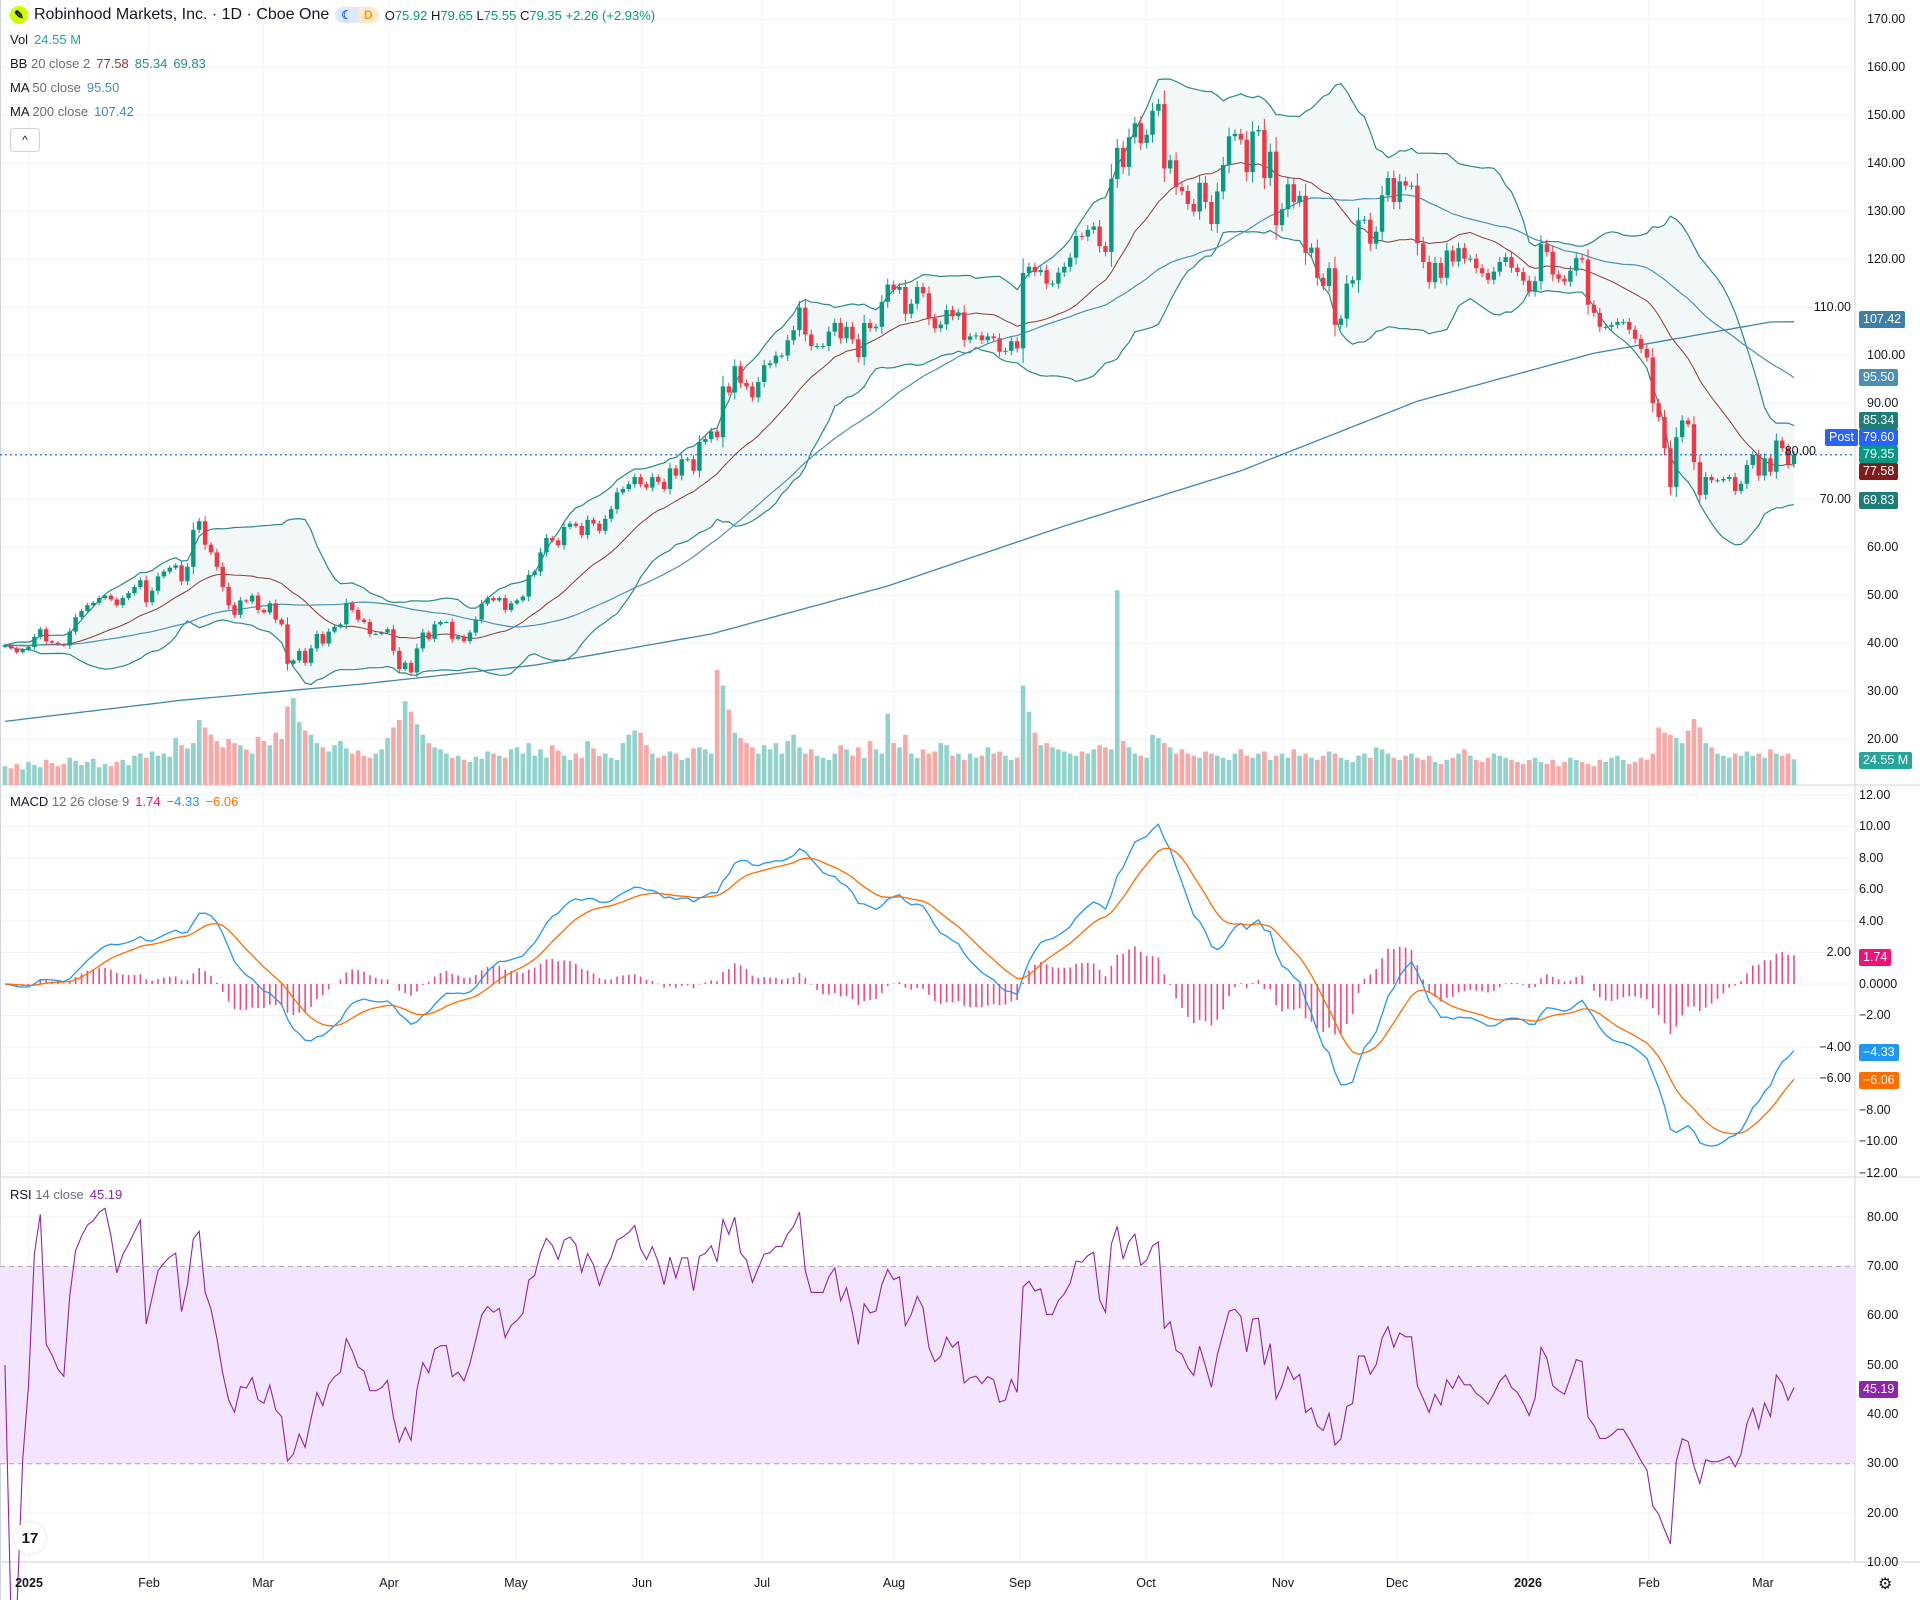 This screenshot has height=1600, width=1920. I want to click on legend-ma200: MA 200 close 107.42, so click(72, 111).